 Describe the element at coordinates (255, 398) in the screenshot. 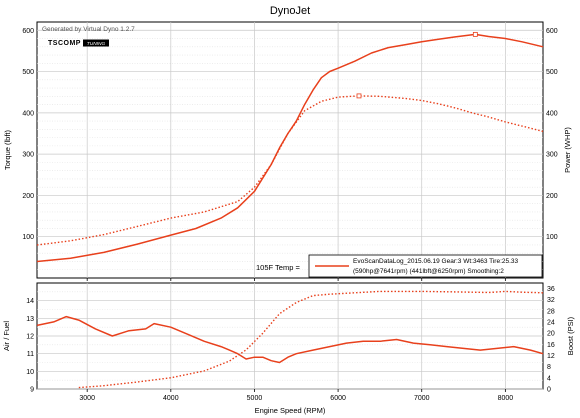

I see `rpm-tick-label: 5000` at that location.